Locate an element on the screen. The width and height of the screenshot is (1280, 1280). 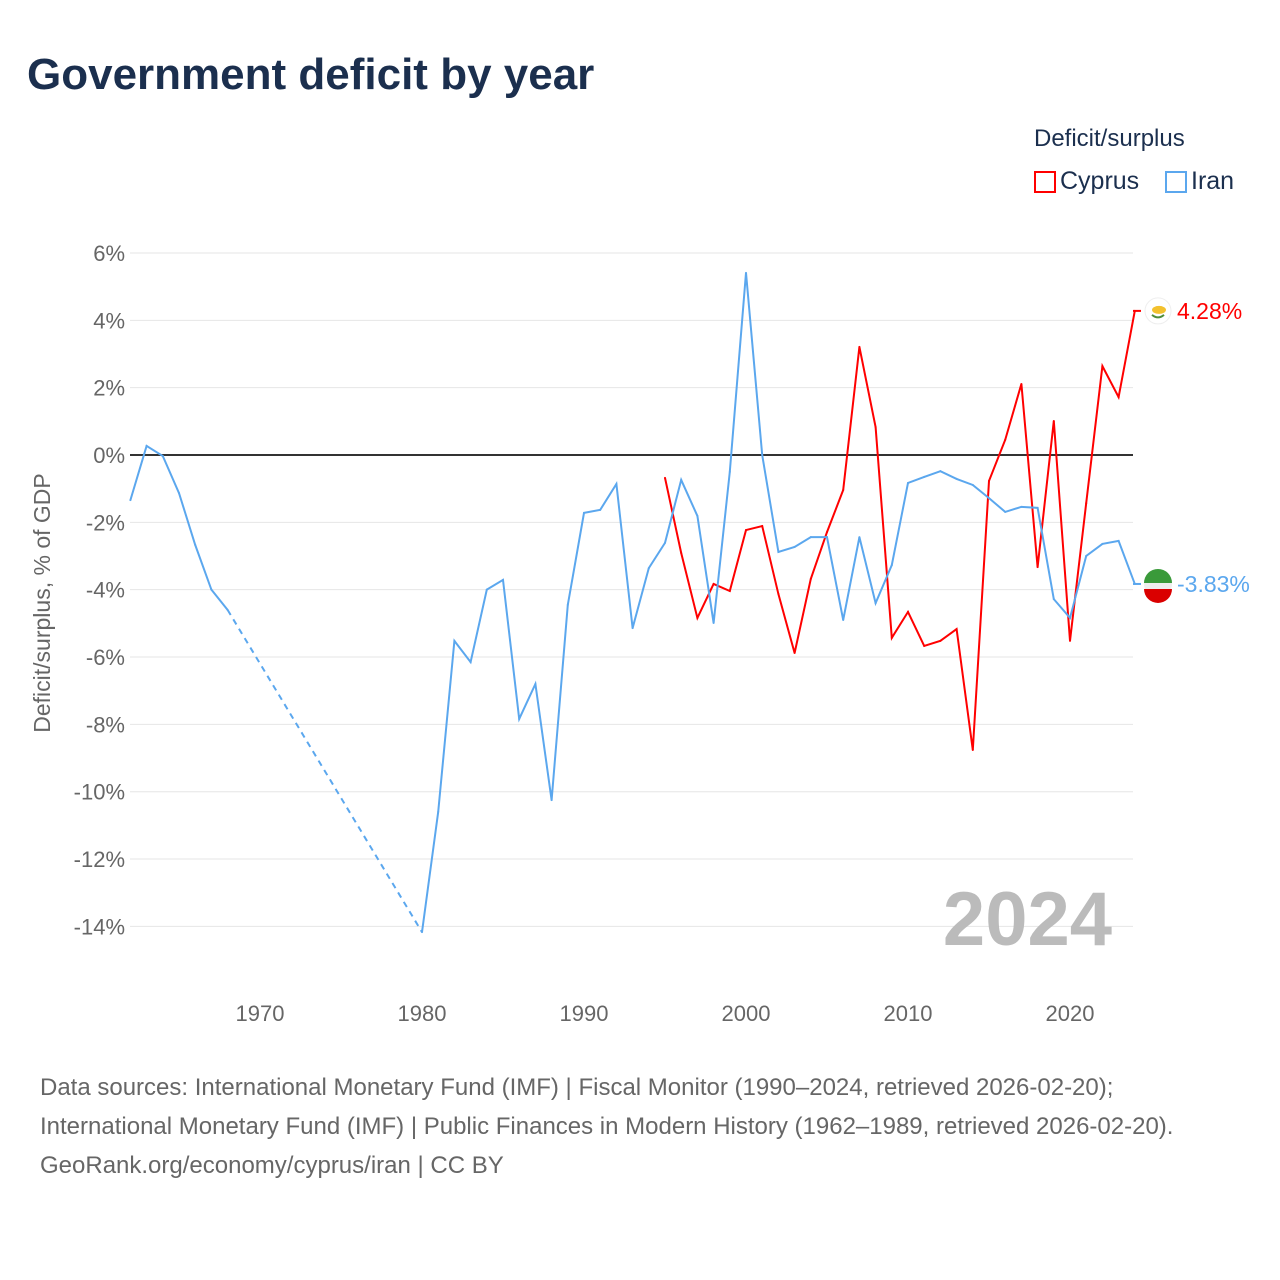
y-tick-label: -2% is located at coordinates (105, 522).